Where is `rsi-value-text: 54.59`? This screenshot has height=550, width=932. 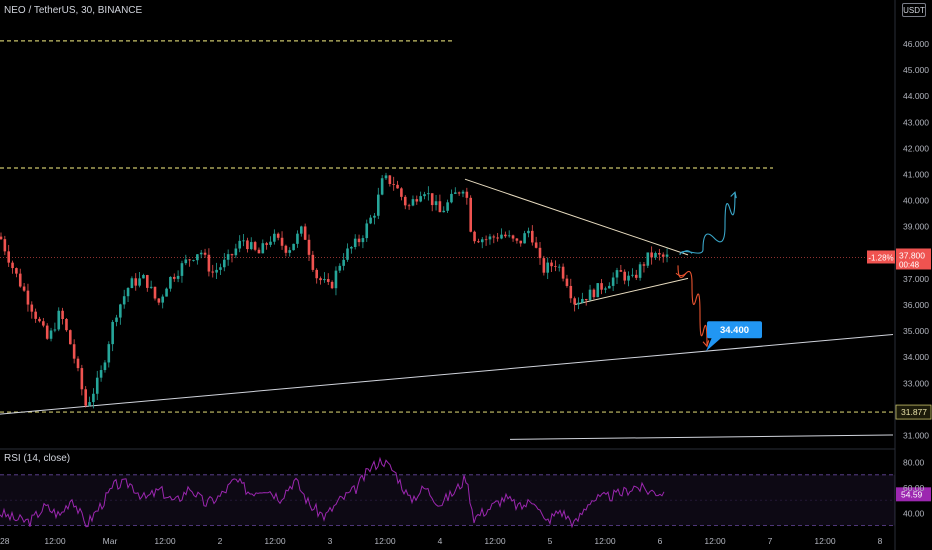 rsi-value-text: 54.59 is located at coordinates (912, 494).